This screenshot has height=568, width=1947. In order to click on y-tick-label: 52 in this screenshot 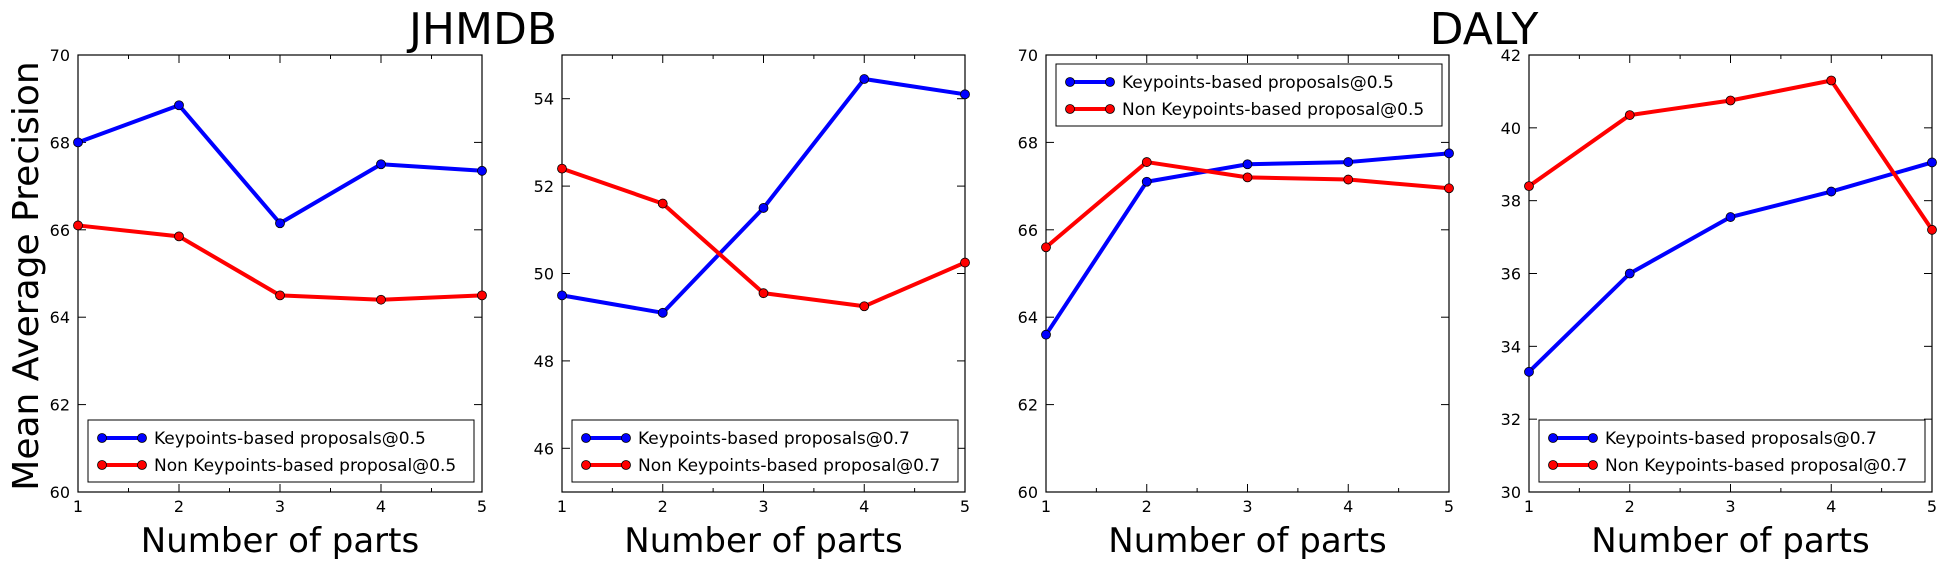, I will do `click(544, 186)`.